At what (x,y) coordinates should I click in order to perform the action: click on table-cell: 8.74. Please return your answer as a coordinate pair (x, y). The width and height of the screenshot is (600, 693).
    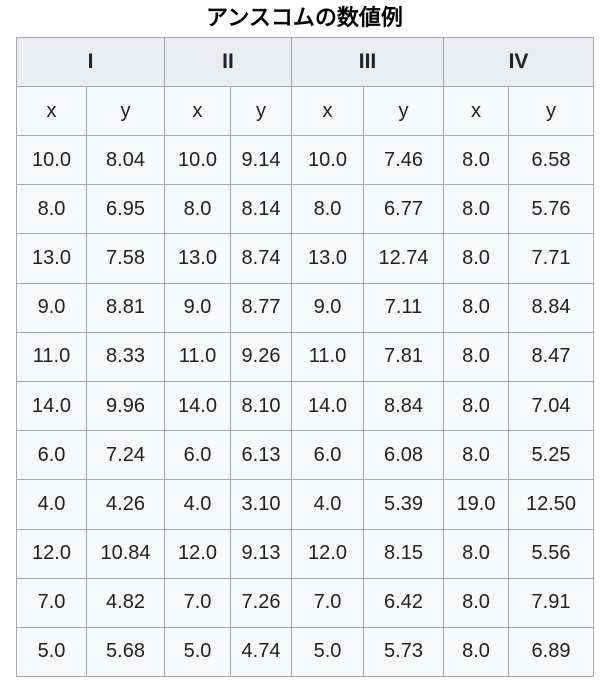
    Looking at the image, I should click on (261, 258).